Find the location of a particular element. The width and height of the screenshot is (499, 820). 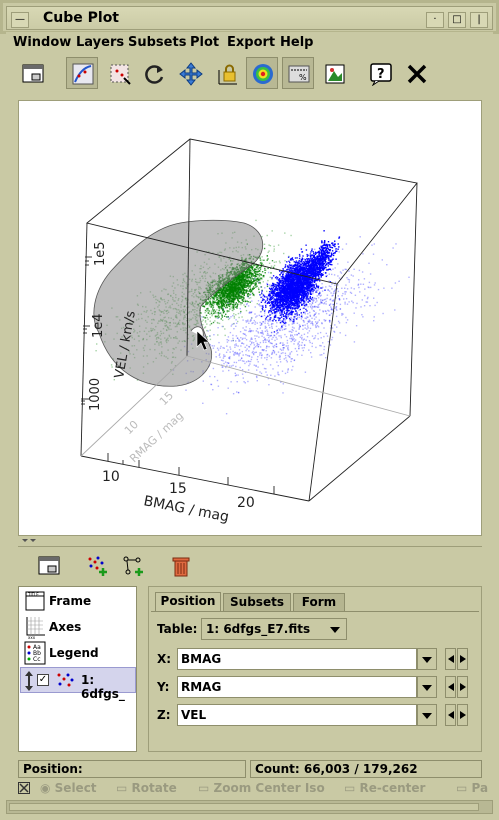

hint-select: ◉ Select is located at coordinates (68, 788).